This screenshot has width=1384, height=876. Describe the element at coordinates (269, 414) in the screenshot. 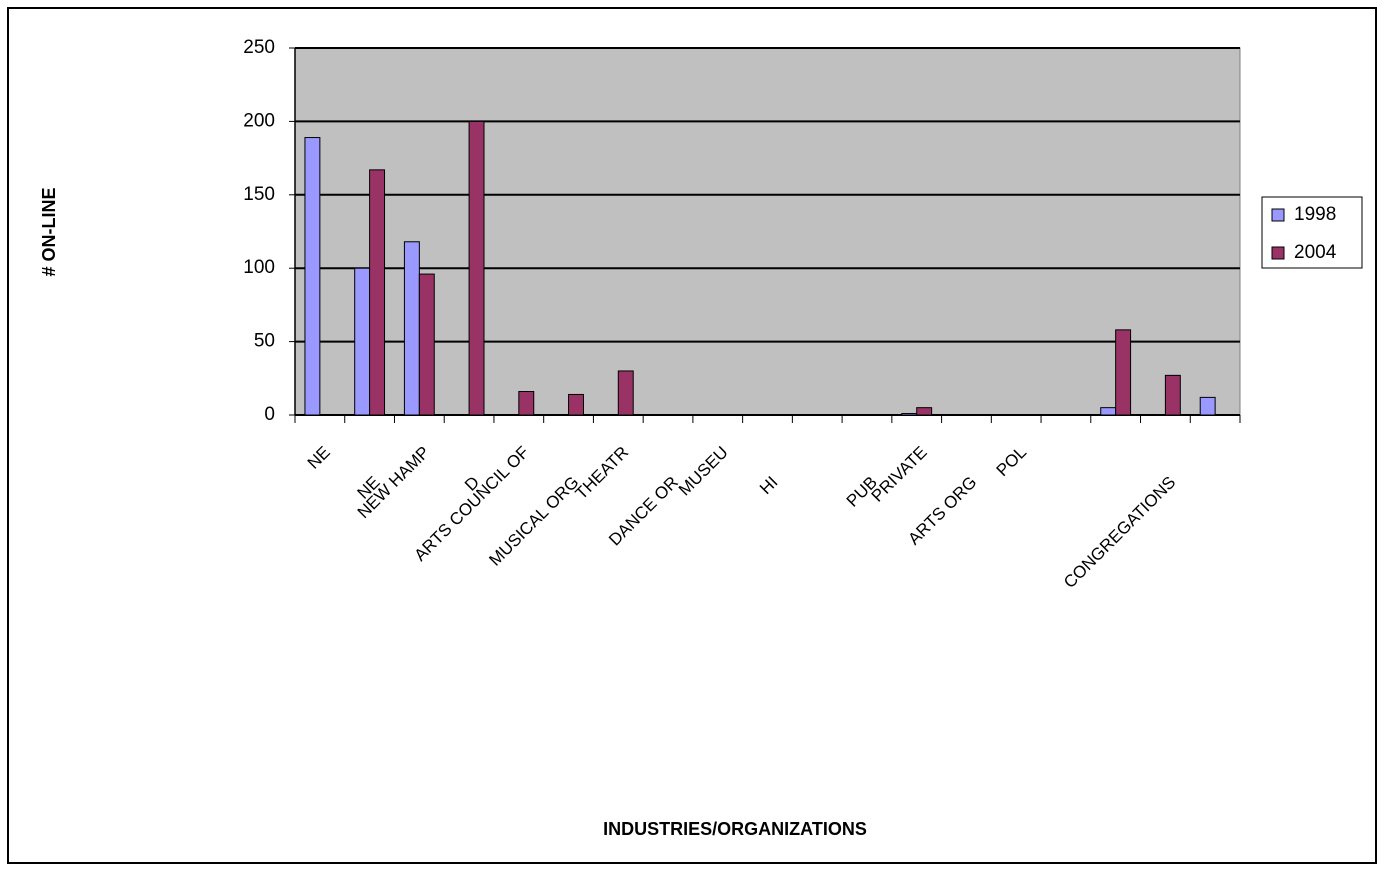

I see `y-tick-label: 0` at that location.